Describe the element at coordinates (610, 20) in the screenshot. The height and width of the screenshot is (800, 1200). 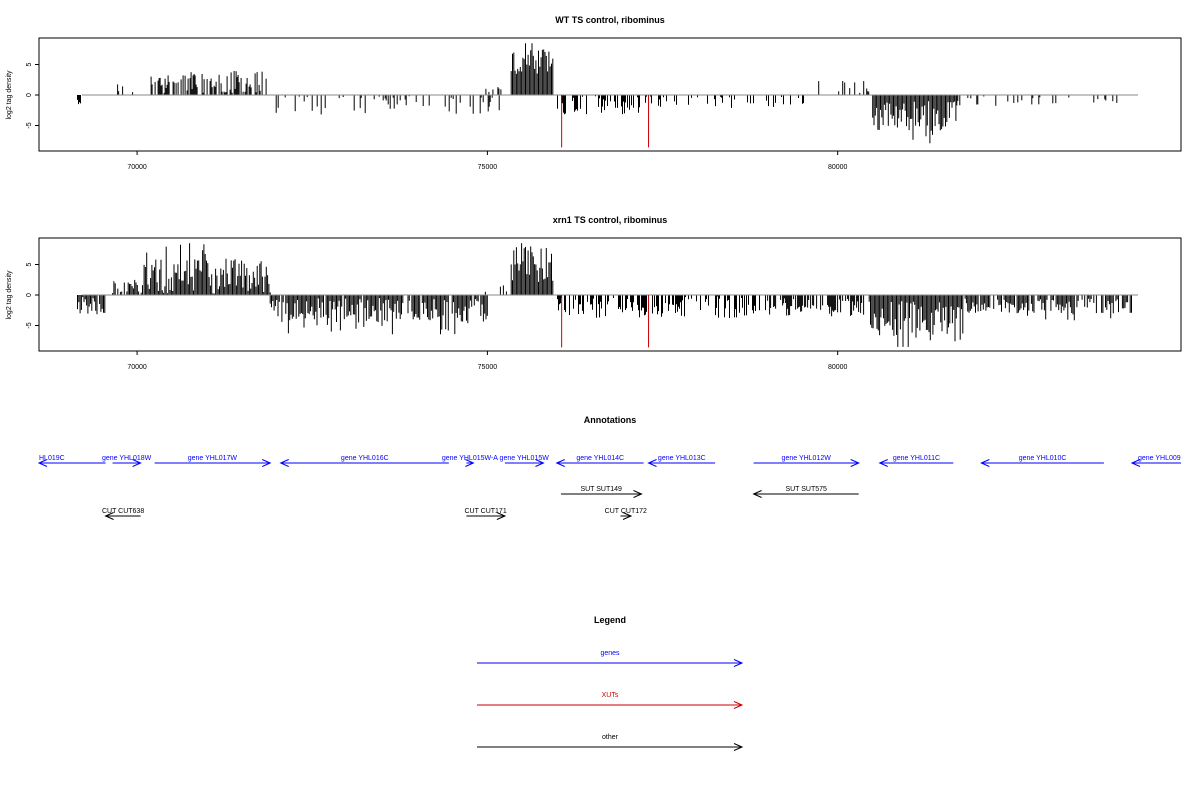
I see `panel-title: WT TS control, ribominus` at that location.